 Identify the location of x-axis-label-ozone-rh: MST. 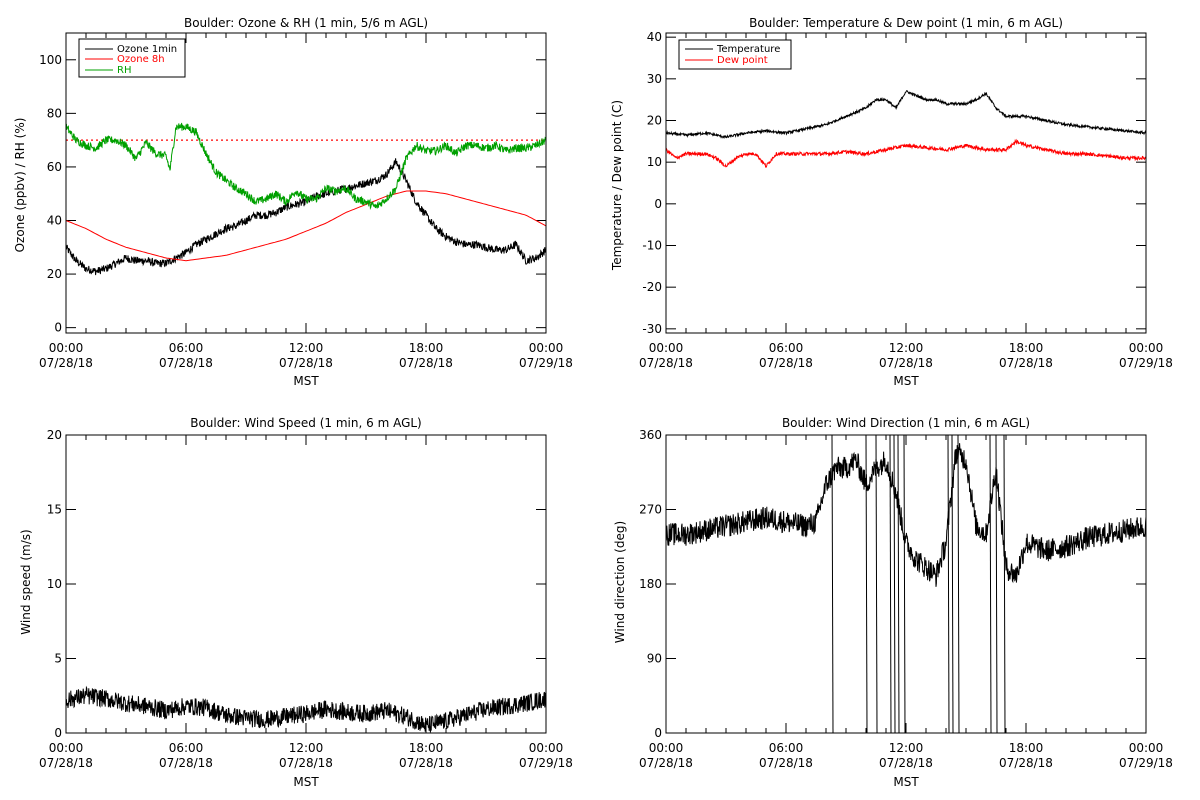
(306, 381).